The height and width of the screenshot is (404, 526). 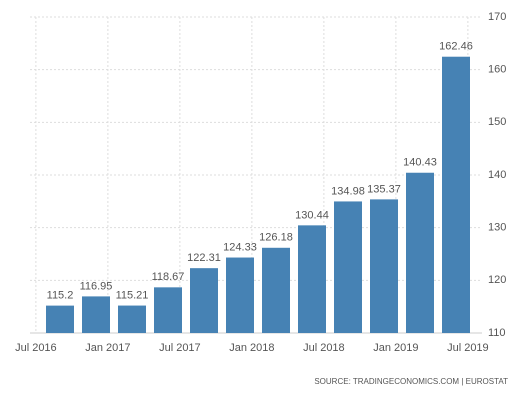 I want to click on source: SOURCE: TRADINGECONOMICS.COM | EUROSTAT, so click(x=411, y=381).